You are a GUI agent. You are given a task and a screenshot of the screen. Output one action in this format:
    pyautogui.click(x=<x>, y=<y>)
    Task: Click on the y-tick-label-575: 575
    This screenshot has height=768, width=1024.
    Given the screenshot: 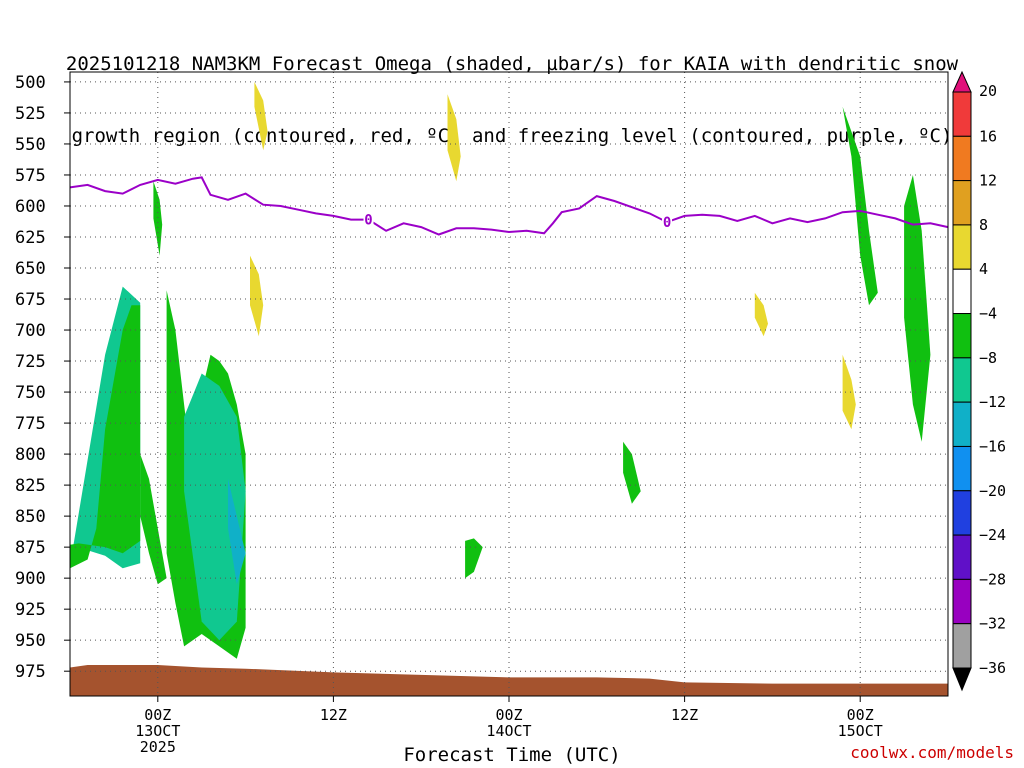 What is the action you would take?
    pyautogui.click(x=30, y=176)
    